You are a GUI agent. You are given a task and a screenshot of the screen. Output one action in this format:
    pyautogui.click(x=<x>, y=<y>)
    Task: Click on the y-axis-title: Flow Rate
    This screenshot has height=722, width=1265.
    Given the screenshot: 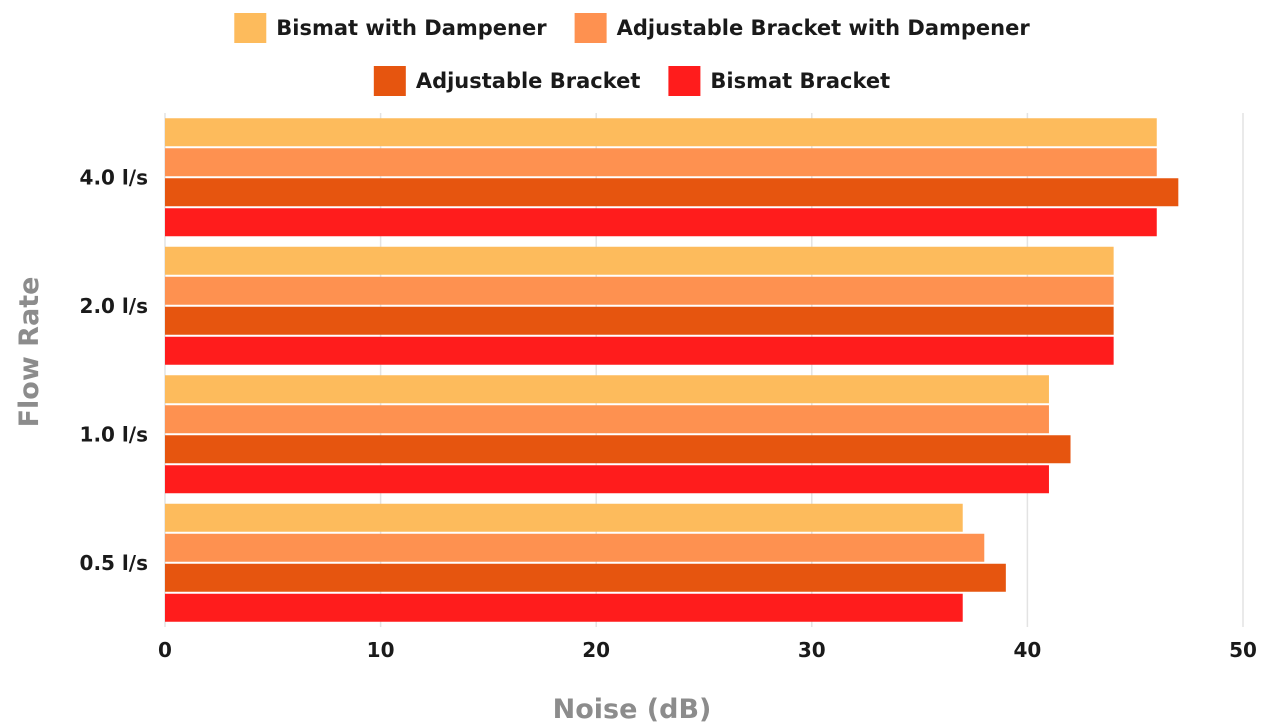 What is the action you would take?
    pyautogui.click(x=29, y=352)
    